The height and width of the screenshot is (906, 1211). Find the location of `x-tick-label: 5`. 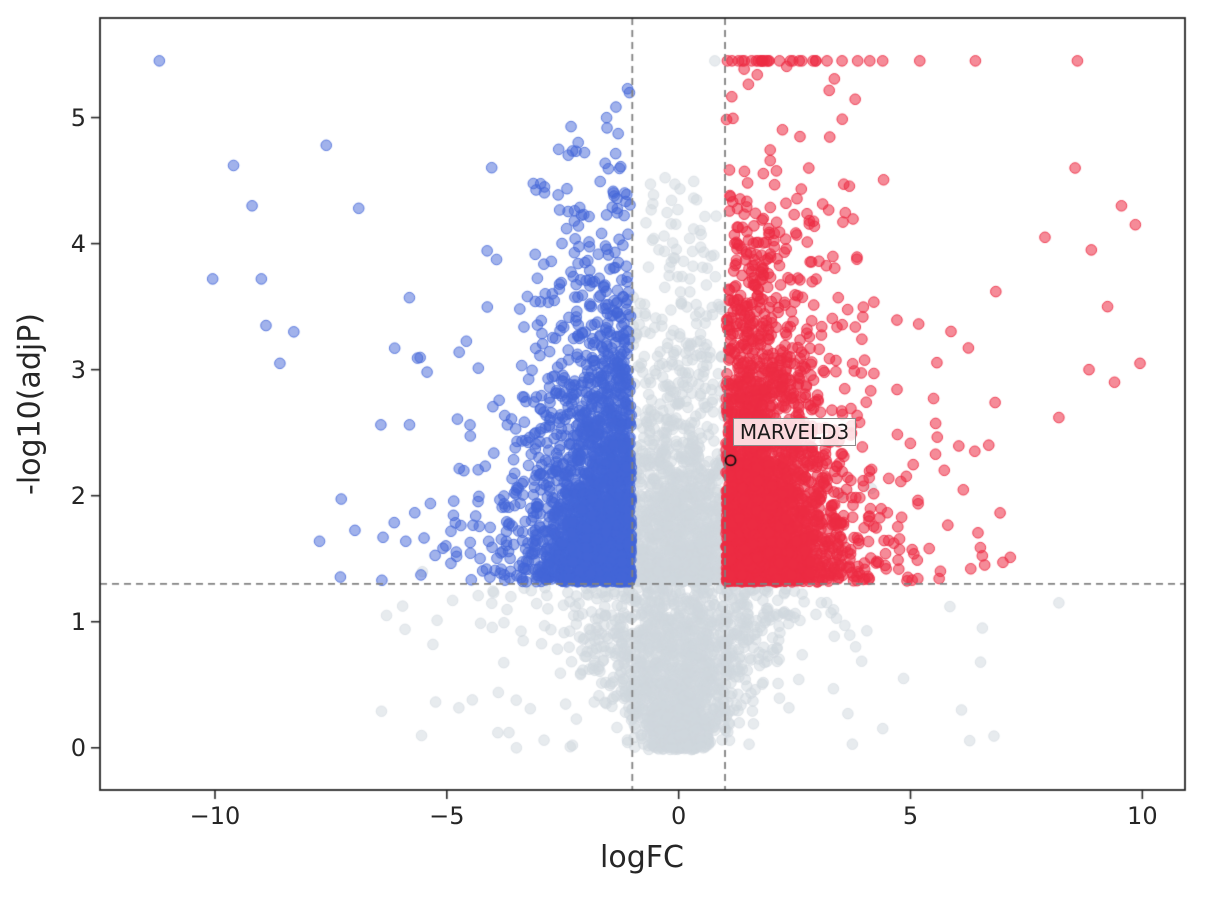

x-tick-label: 5 is located at coordinates (910, 816).